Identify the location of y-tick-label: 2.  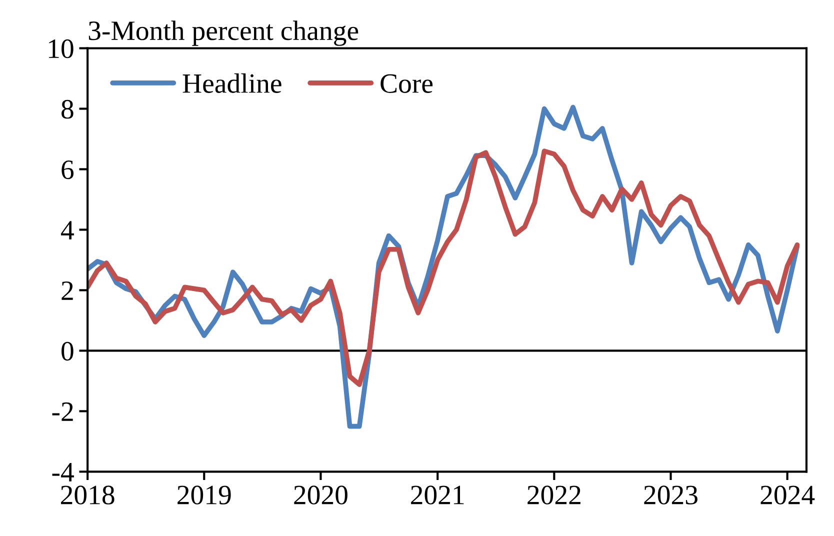
(67, 290).